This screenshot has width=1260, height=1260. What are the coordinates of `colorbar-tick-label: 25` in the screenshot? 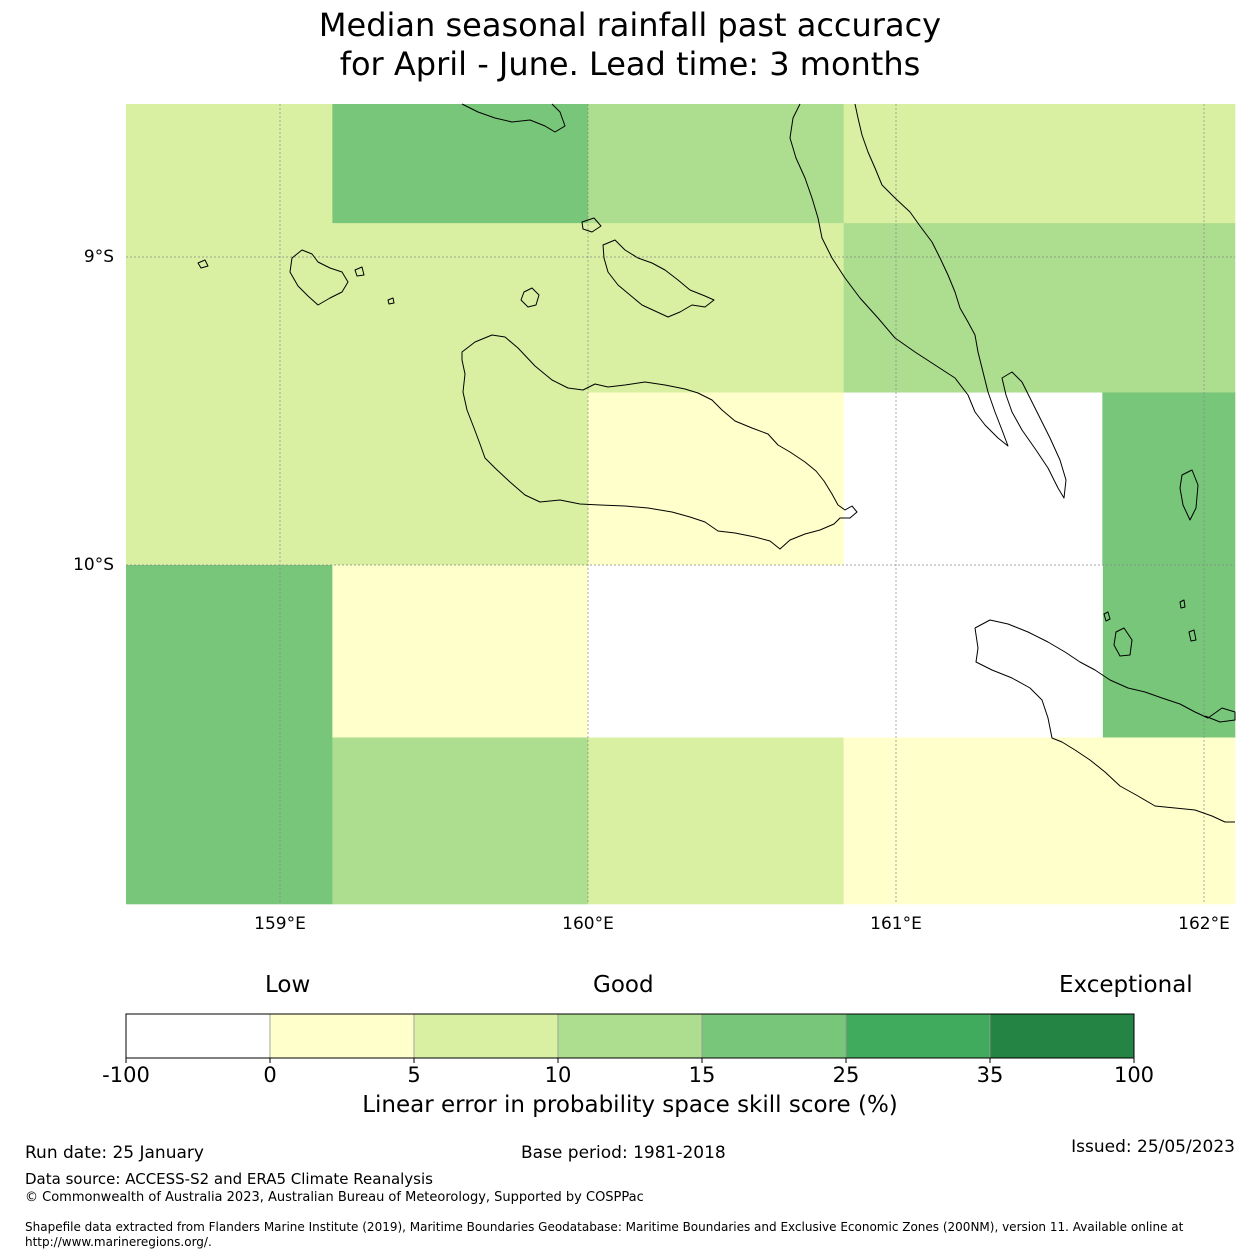 It's located at (846, 1075).